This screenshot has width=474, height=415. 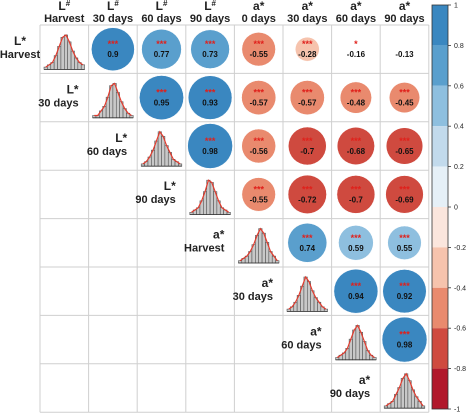 What do you see at coordinates (356, 54) in the screenshot?
I see `correlation-value: -0.16` at bounding box center [356, 54].